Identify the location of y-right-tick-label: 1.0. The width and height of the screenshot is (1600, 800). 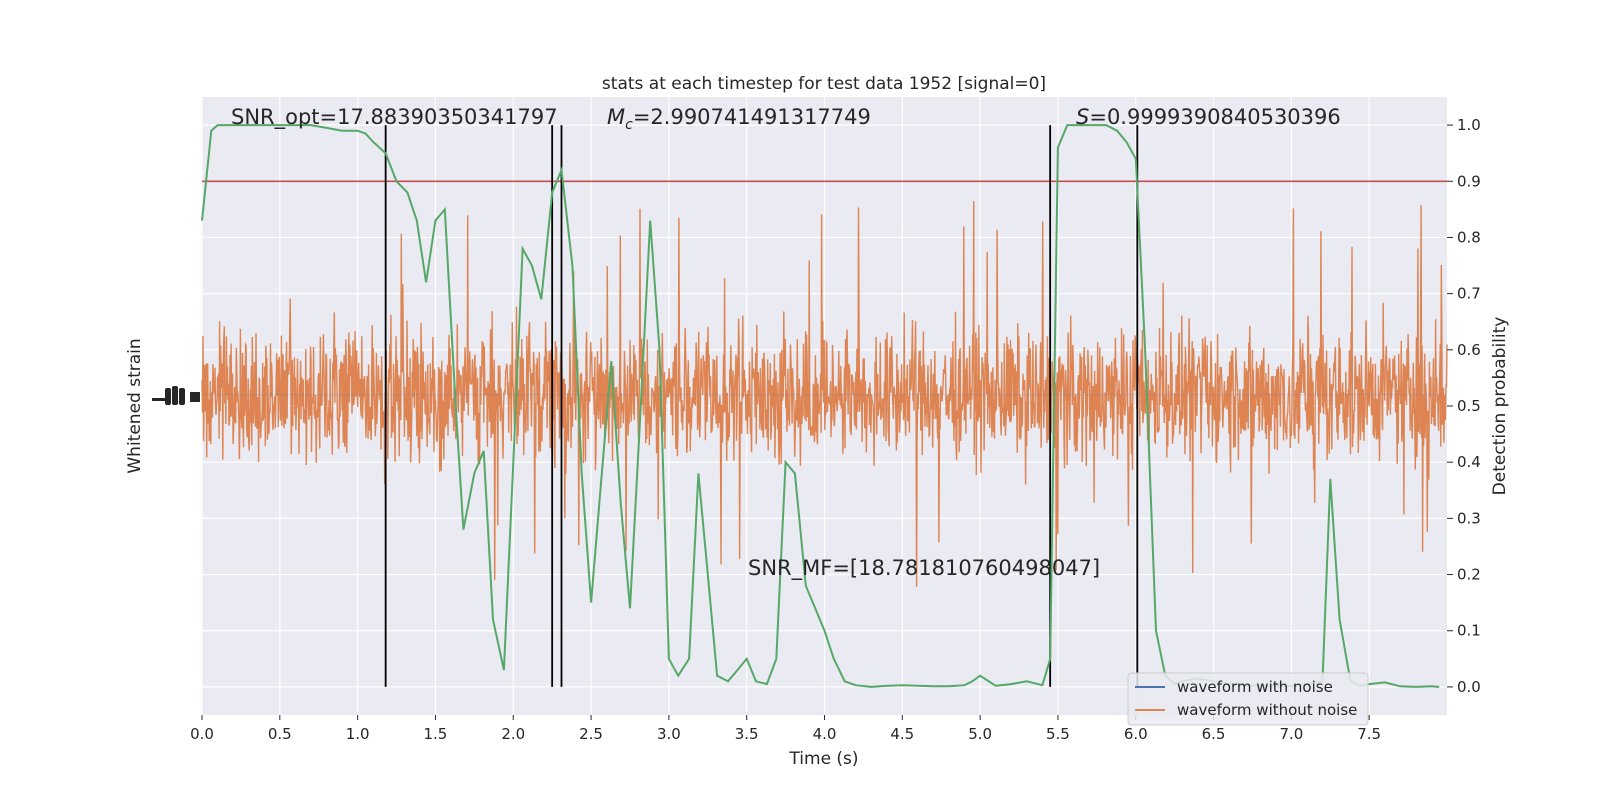
(1469, 125).